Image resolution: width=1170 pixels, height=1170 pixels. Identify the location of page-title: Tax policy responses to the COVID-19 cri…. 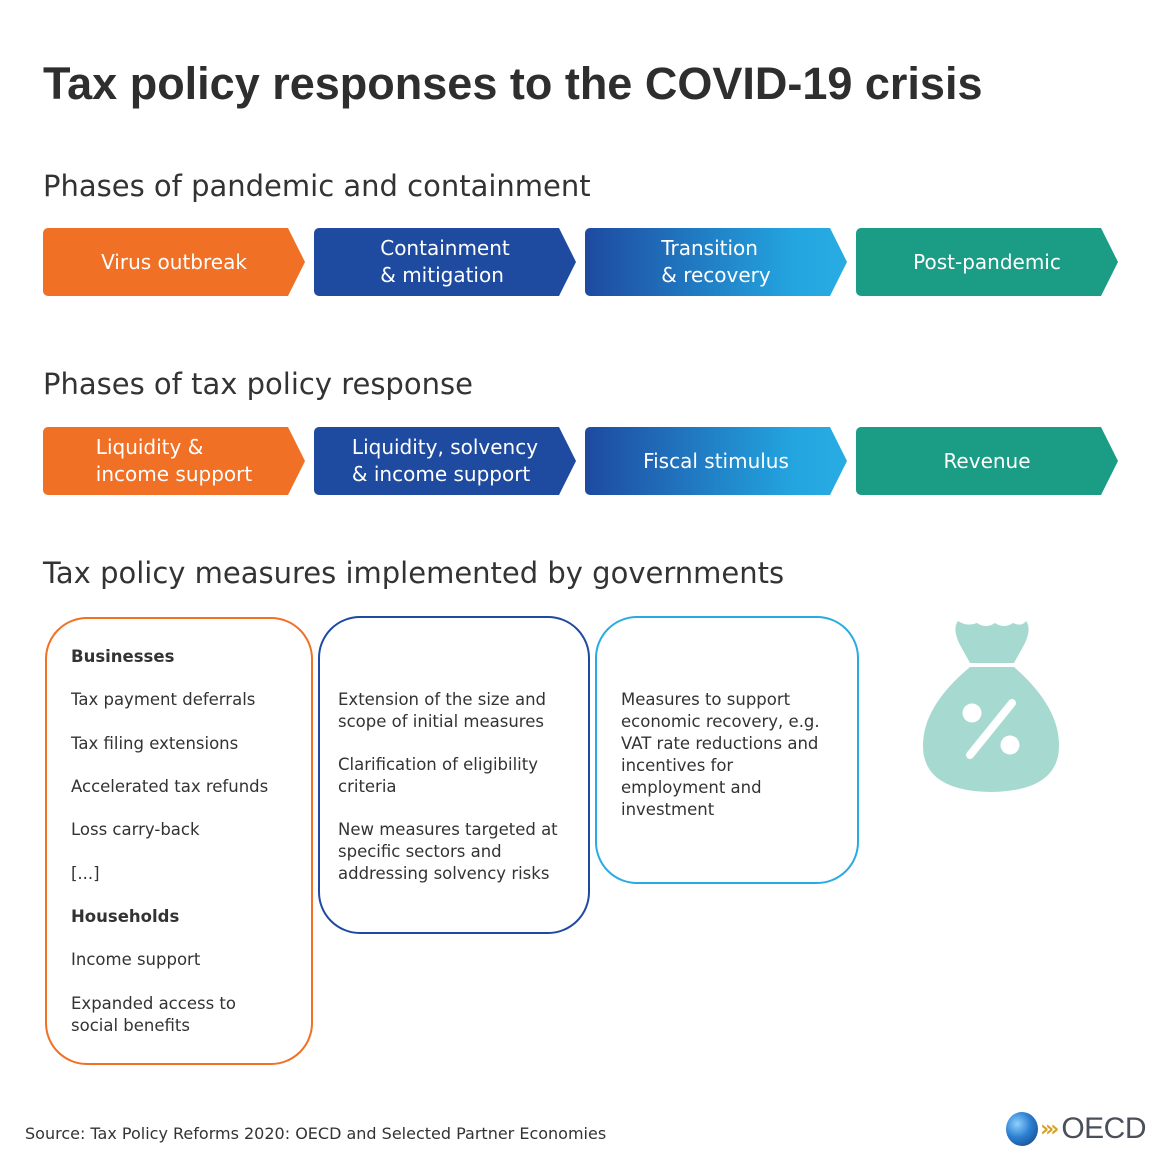
(513, 83).